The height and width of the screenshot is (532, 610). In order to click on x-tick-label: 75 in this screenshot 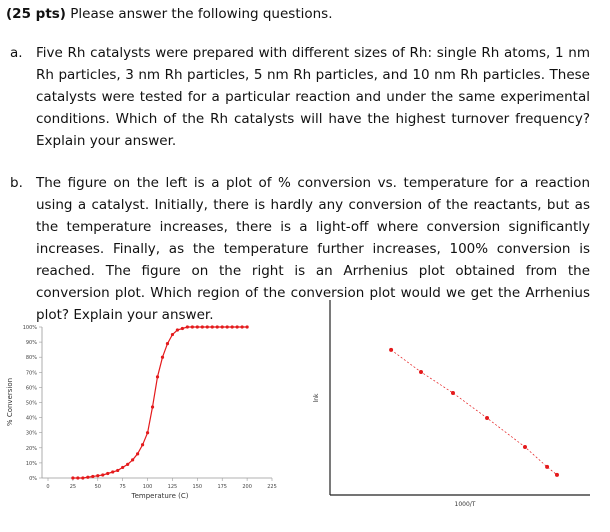, I will do `click(122, 487)`.